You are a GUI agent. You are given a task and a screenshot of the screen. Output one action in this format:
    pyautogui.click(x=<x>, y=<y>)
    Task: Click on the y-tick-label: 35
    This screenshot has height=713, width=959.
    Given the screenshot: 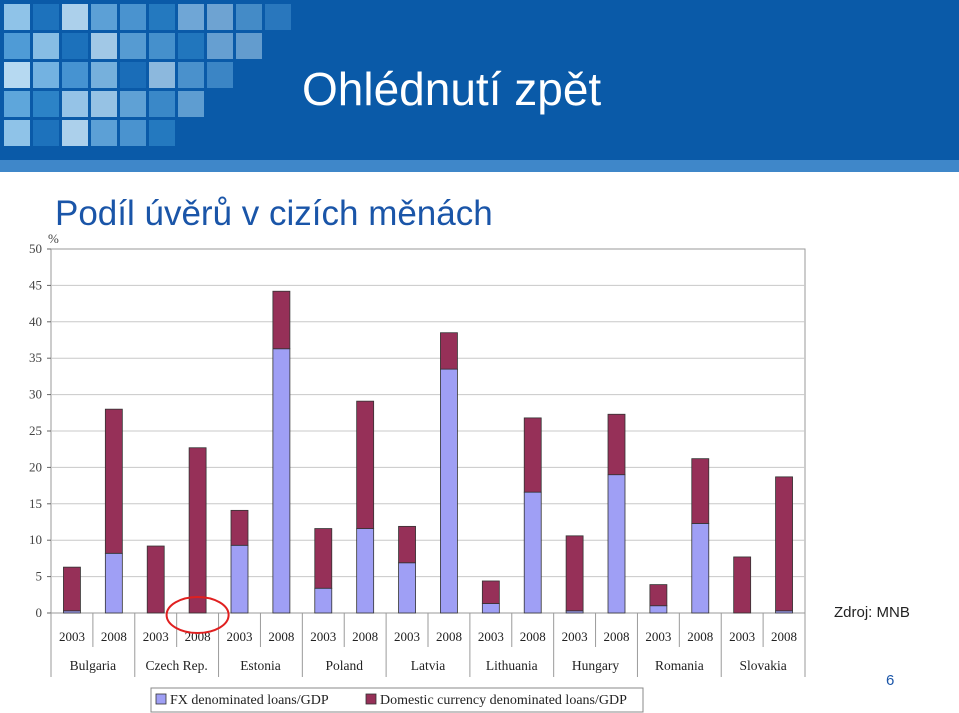 What is the action you would take?
    pyautogui.click(x=35, y=357)
    